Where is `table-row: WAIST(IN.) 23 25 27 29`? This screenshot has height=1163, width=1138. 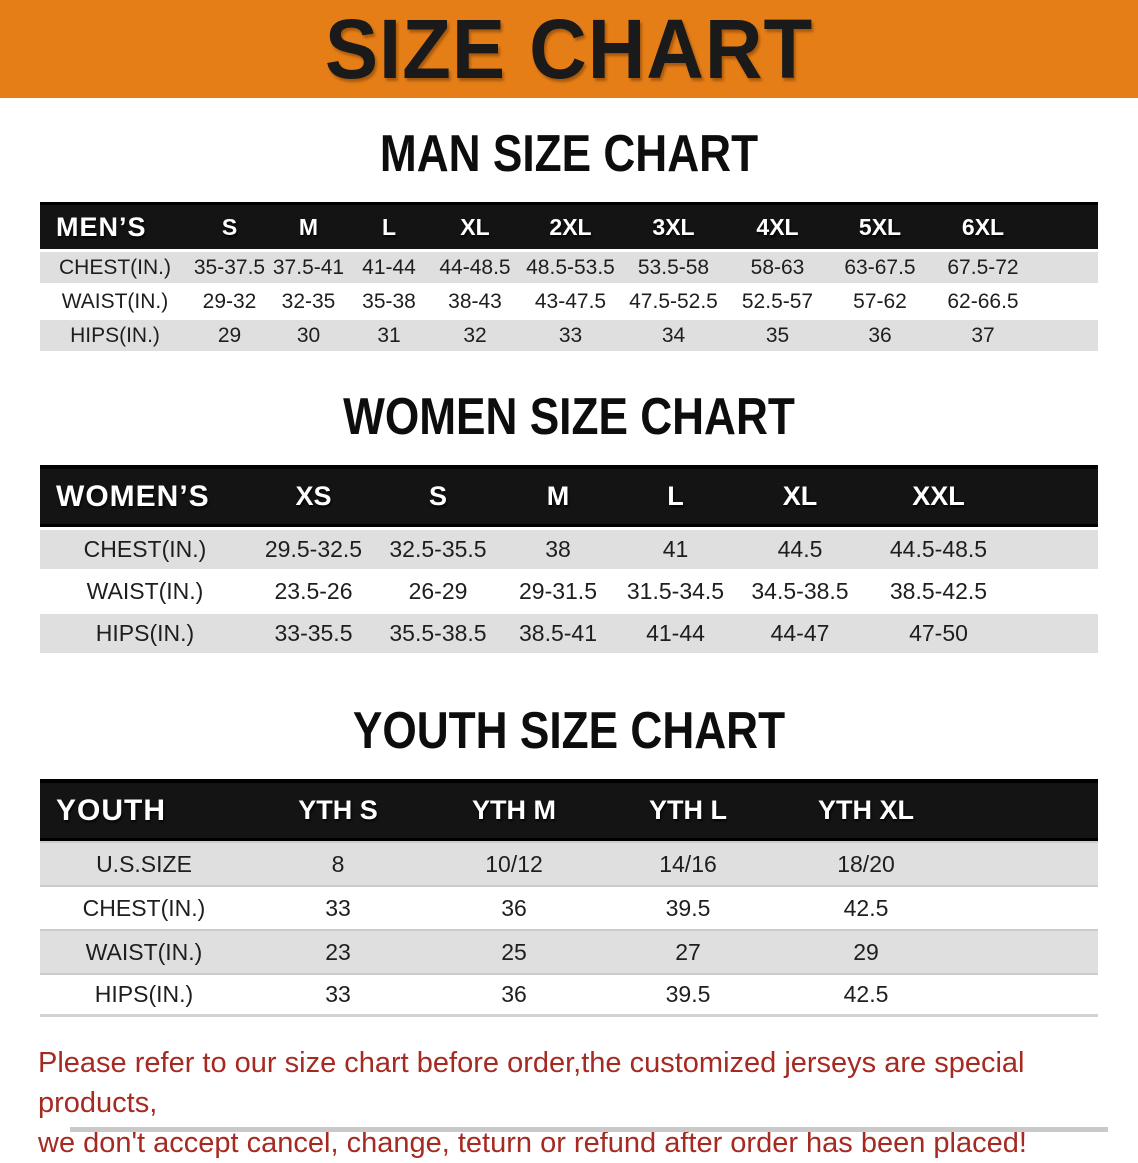
table-row: WAIST(IN.) 23 25 27 29 is located at coordinates (569, 951).